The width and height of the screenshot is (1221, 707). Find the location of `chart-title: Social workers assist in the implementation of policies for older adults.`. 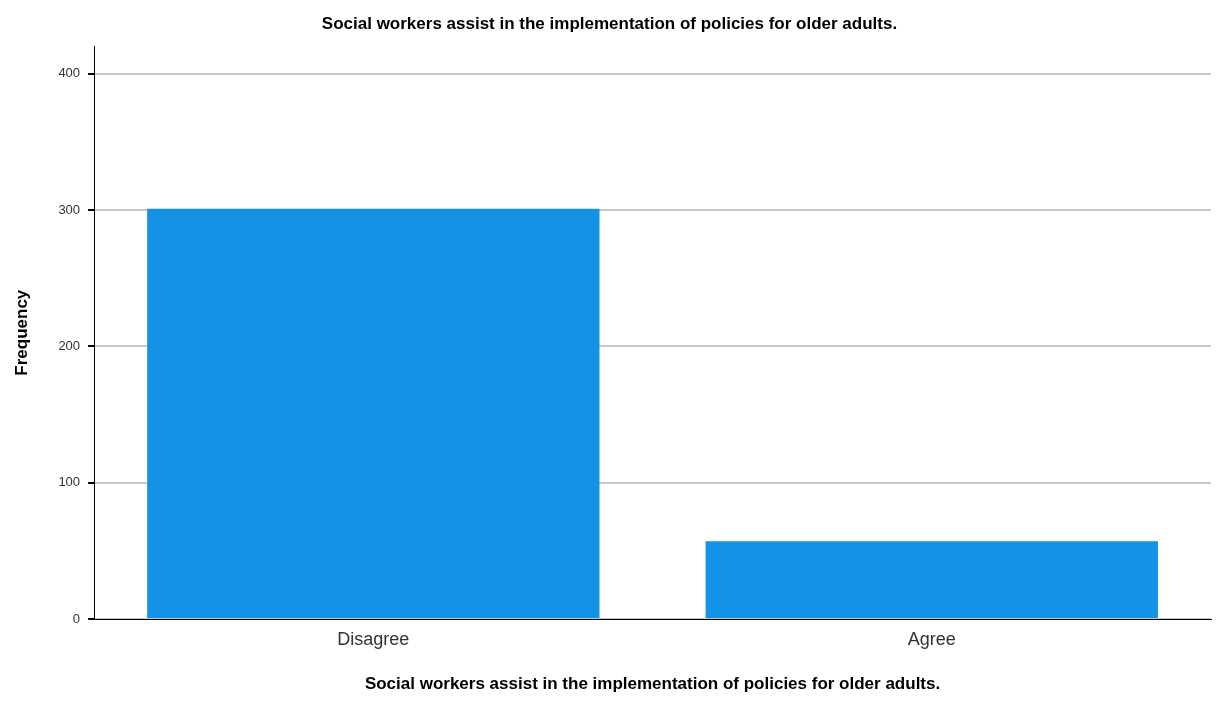

chart-title: Social workers assist in the implementation of policies for older adults. is located at coordinates (609, 23).